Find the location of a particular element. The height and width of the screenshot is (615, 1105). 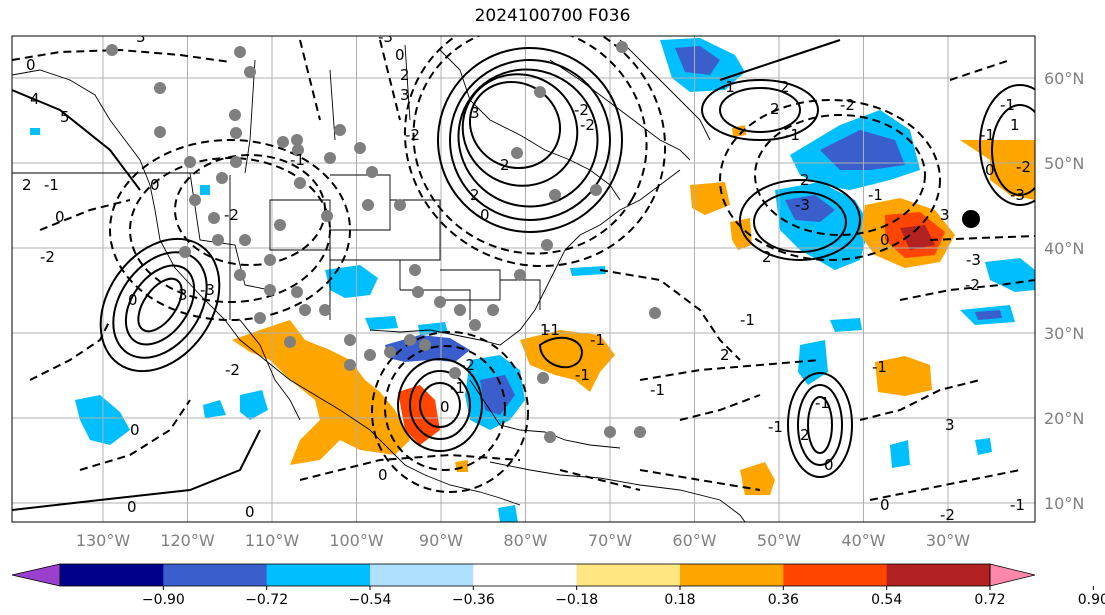

lon-label: 50°W is located at coordinates (779, 540).